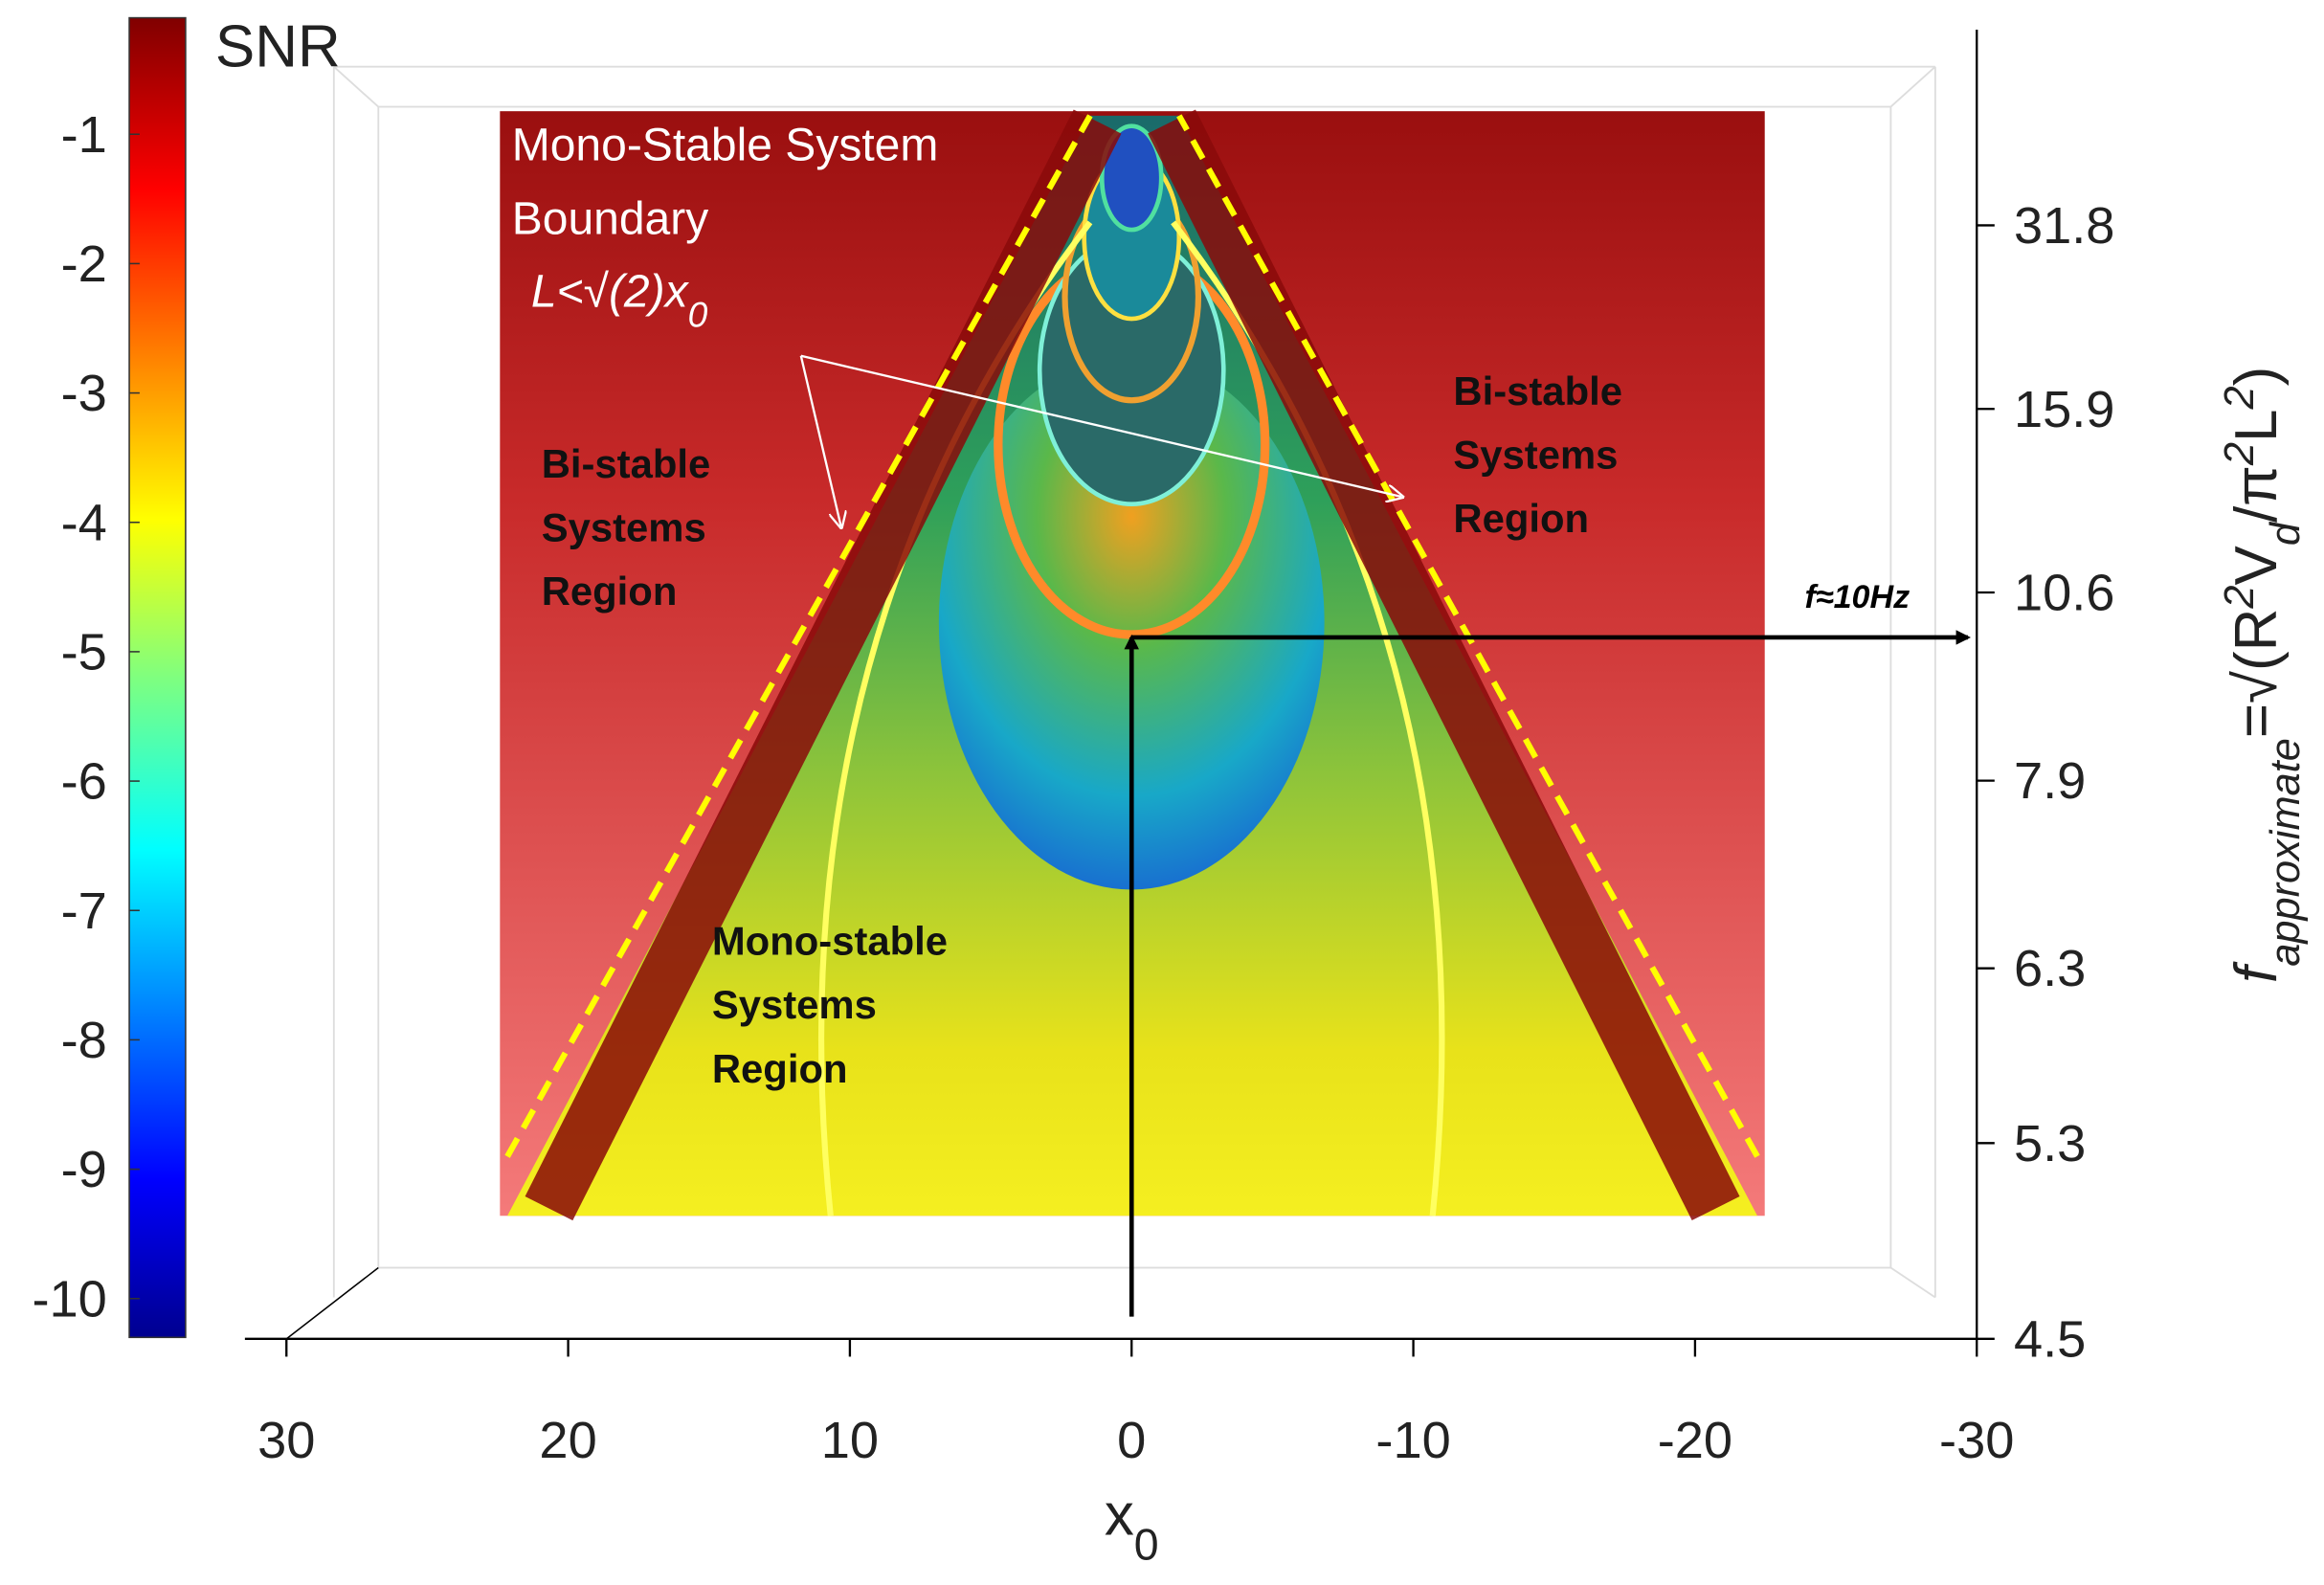 This screenshot has width=2324, height=1585. Describe the element at coordinates (2064, 226) in the screenshot. I see `y-tick-label: 31.8` at that location.